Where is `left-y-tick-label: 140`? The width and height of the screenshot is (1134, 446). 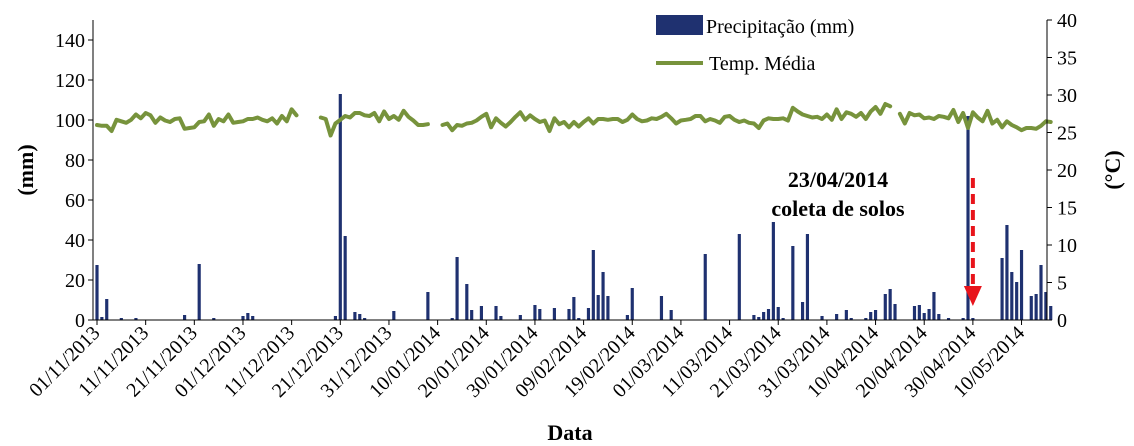 left-y-tick-label: 140 is located at coordinates (70, 41).